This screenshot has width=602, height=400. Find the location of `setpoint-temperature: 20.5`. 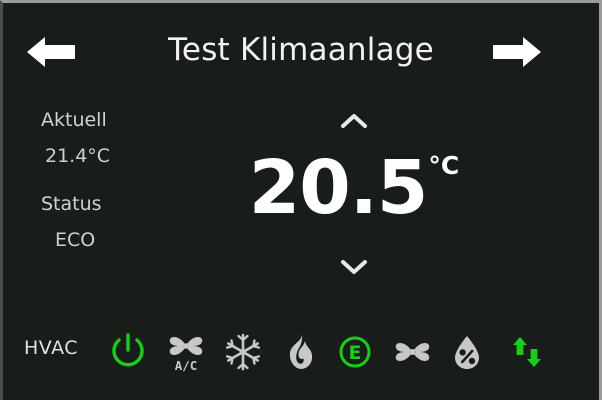

setpoint-temperature: 20.5 is located at coordinates (338, 188).